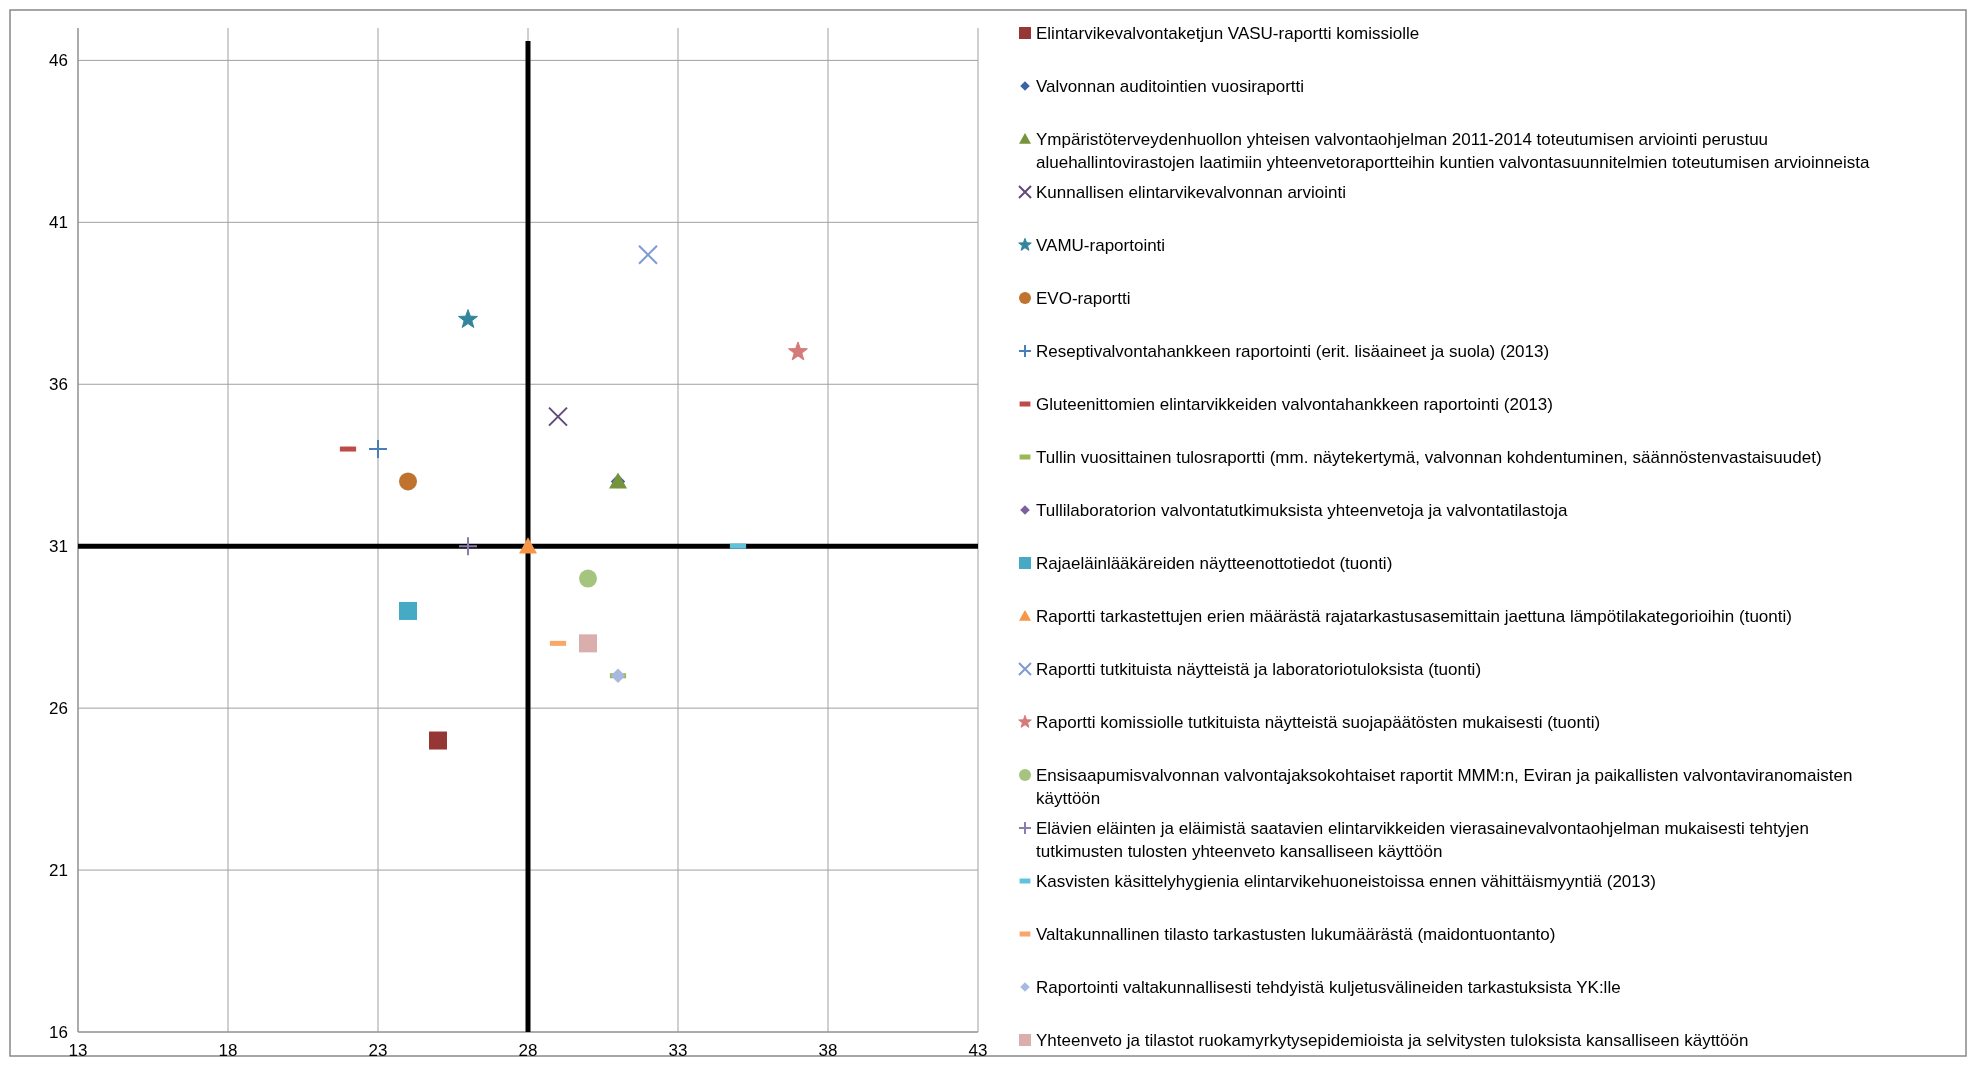 Image resolution: width=1979 pixels, height=1070 pixels. I want to click on y-tick-label: 46, so click(58, 61).